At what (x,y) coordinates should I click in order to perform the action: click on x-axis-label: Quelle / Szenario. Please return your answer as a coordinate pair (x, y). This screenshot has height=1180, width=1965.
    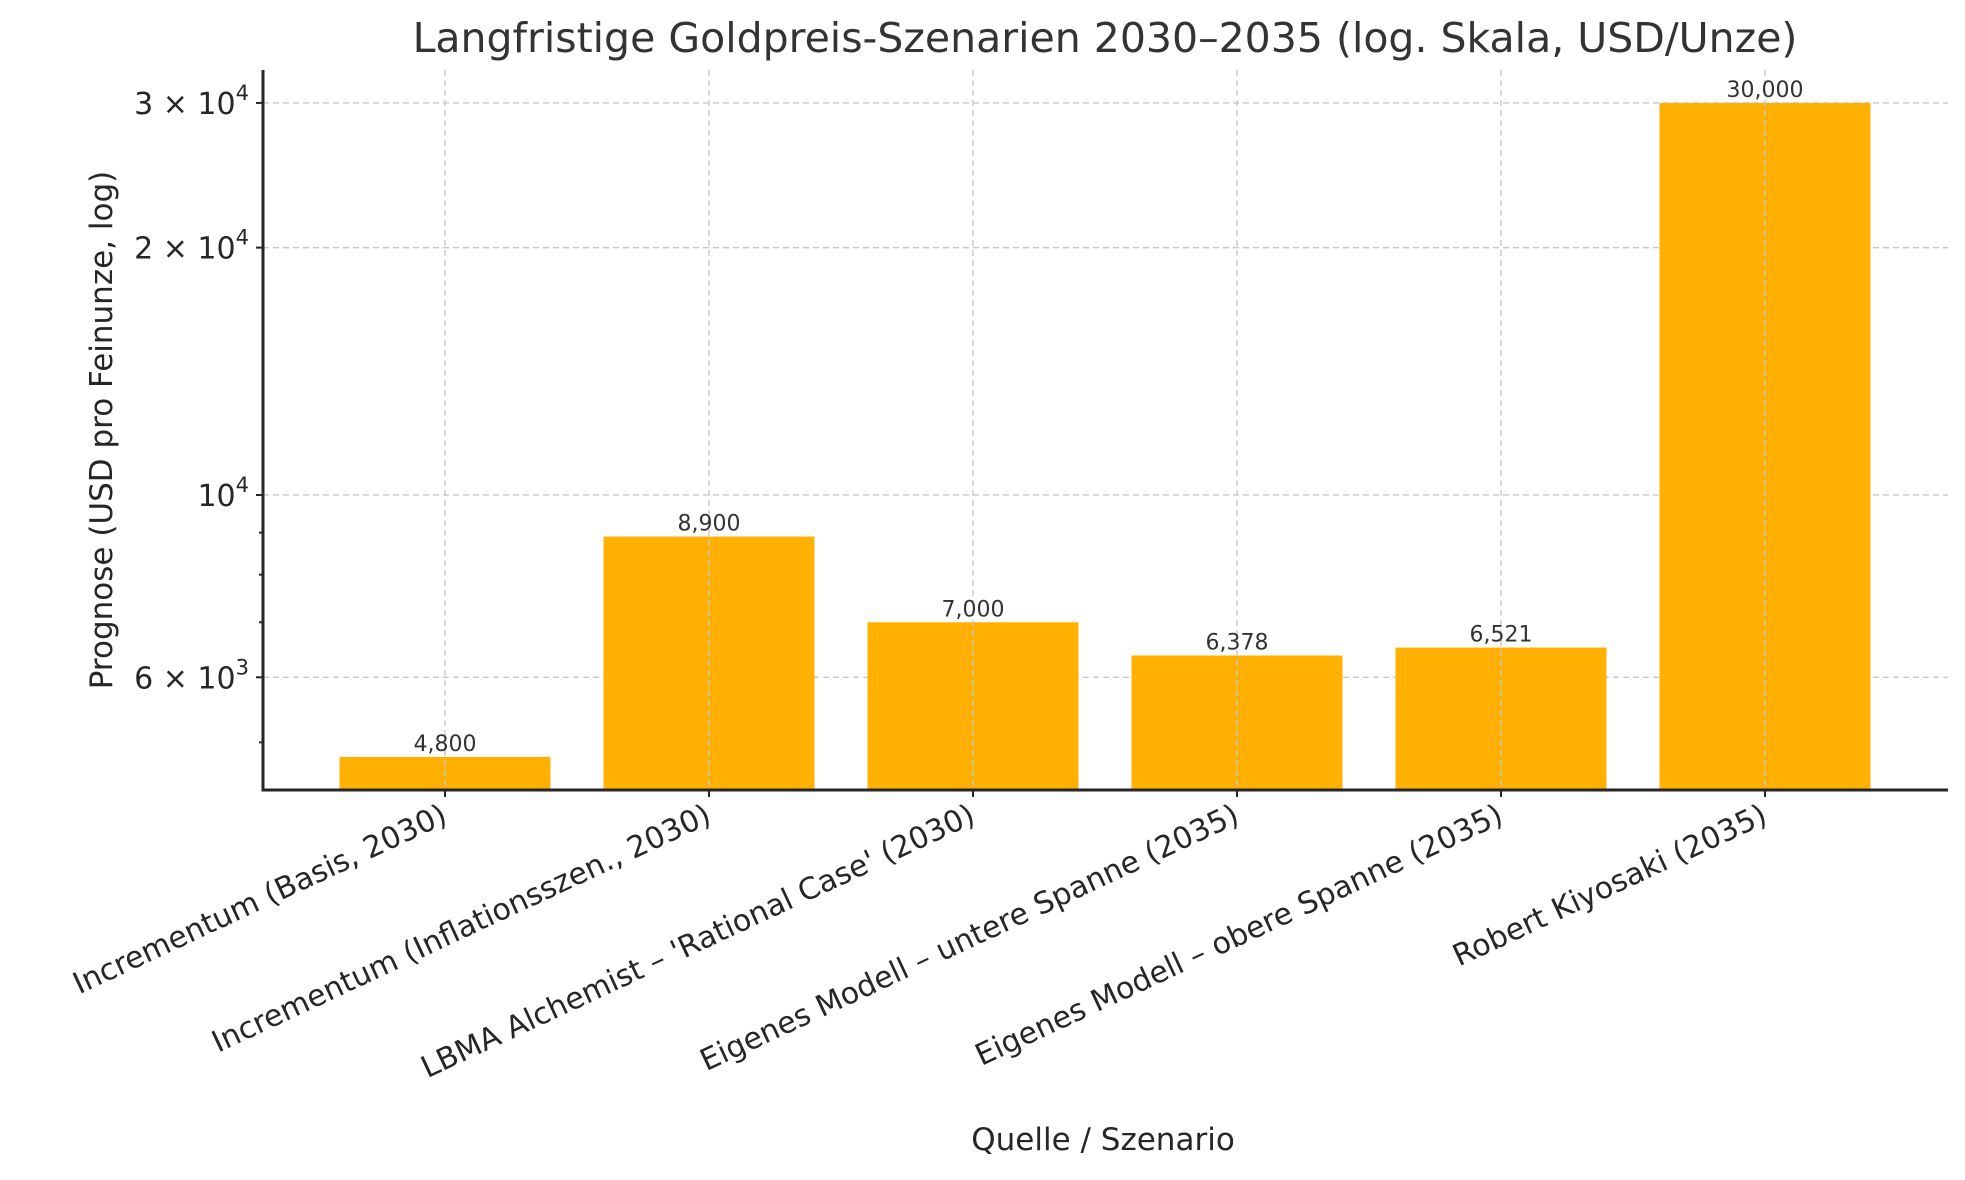
    Looking at the image, I should click on (1103, 1140).